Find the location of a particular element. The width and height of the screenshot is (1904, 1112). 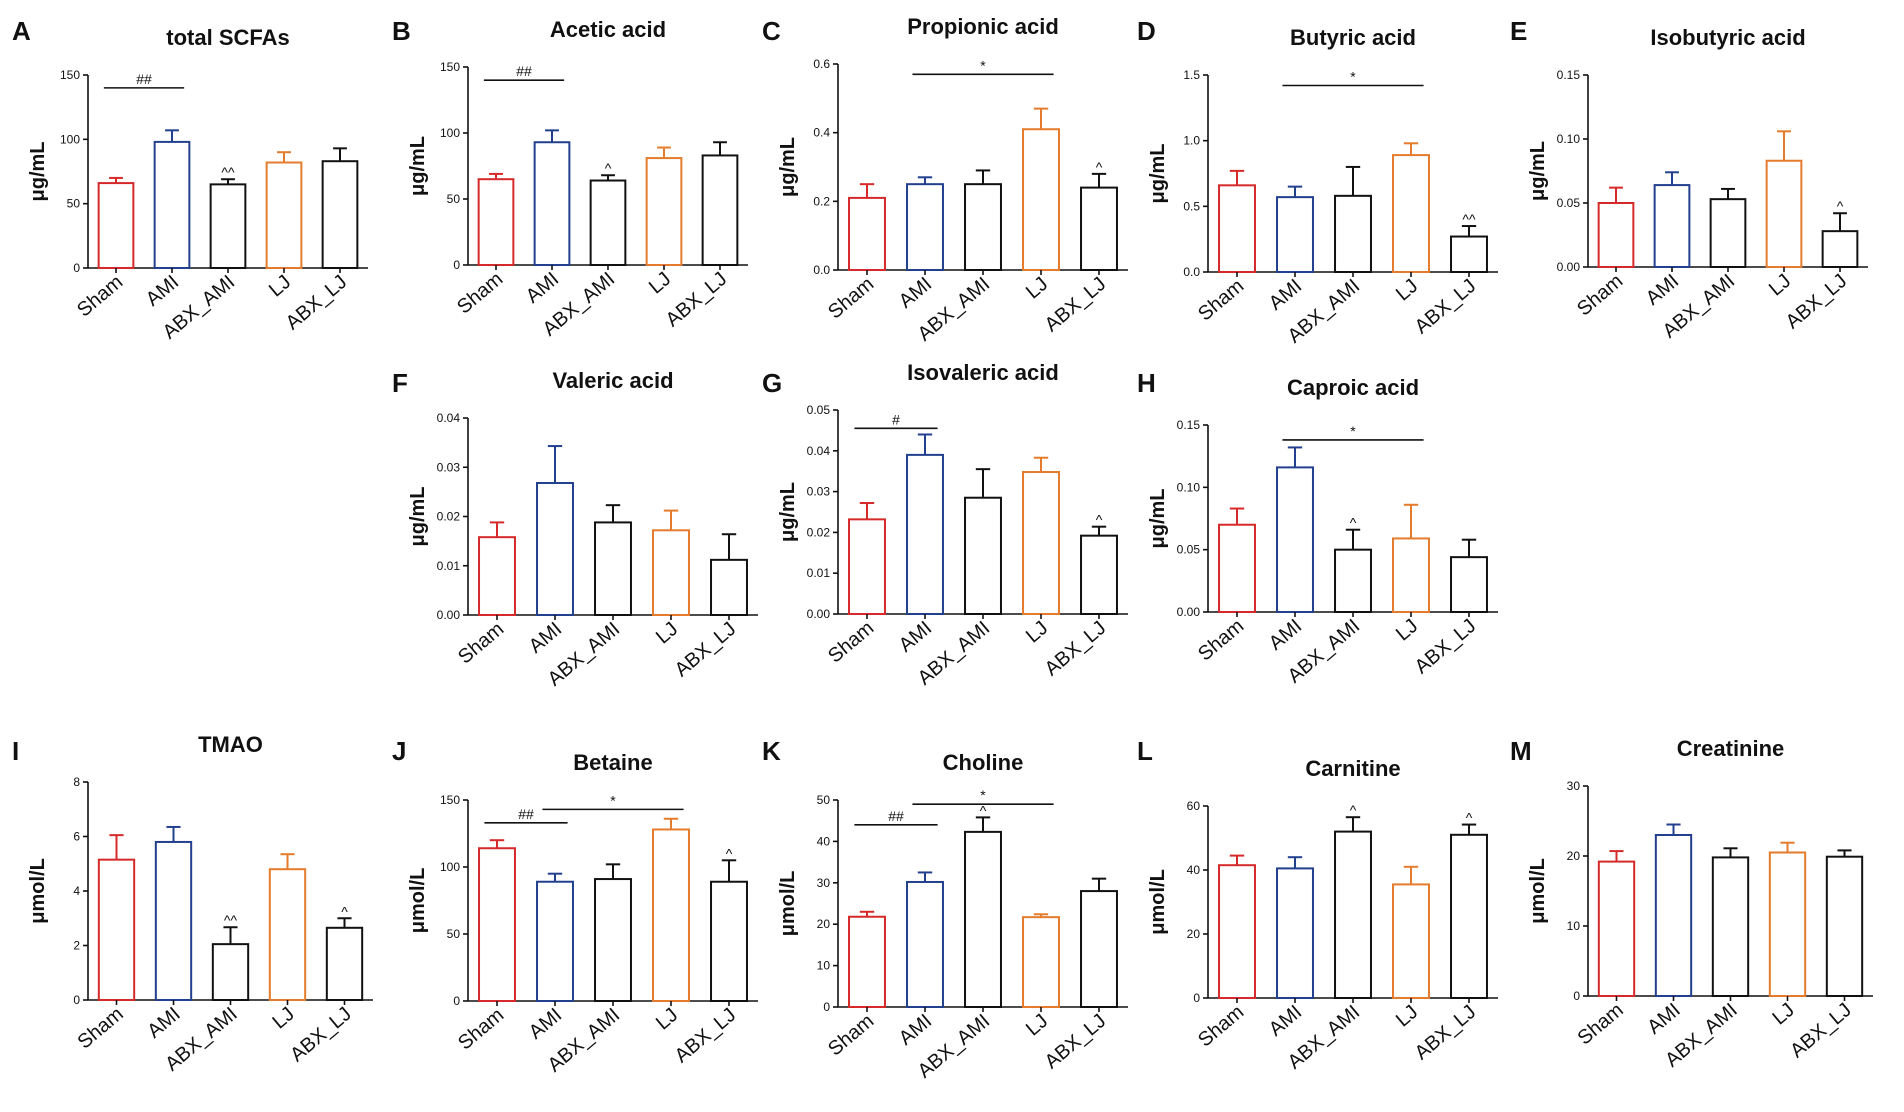

chart-title: Creatinine is located at coordinates (1731, 748).